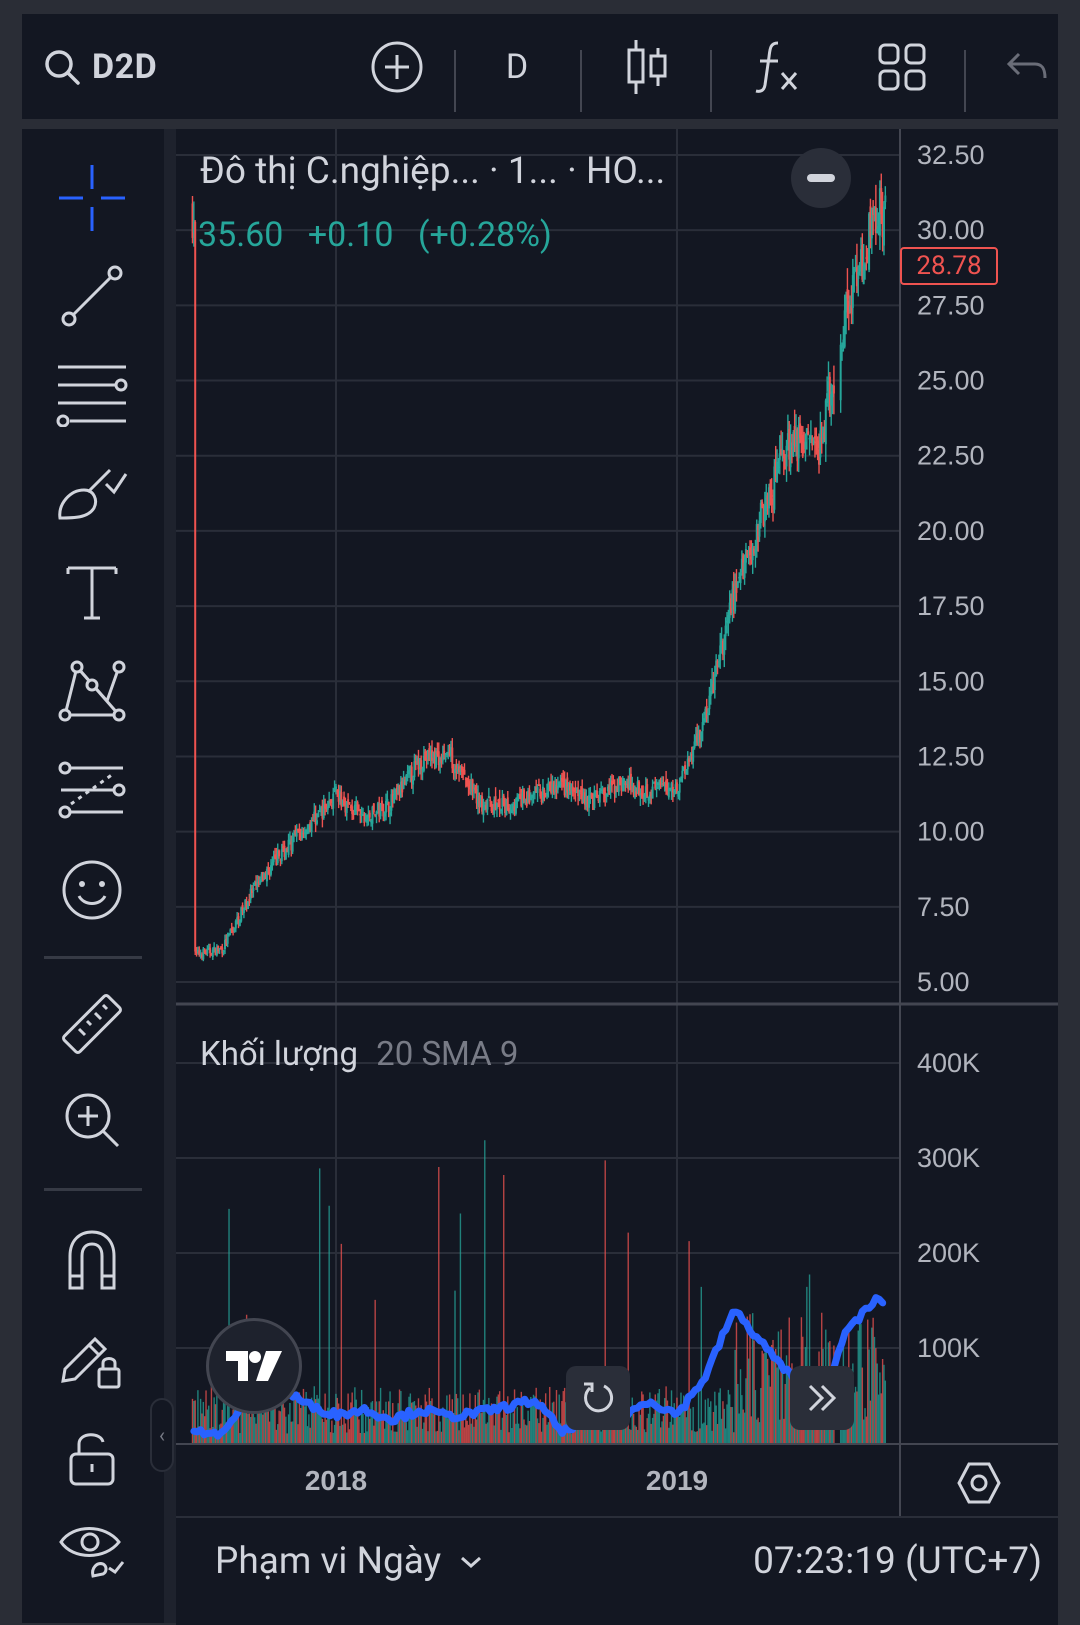 The image size is (1080, 1625). Describe the element at coordinates (92, 1120) in the screenshot. I see `zoom-tool` at that location.